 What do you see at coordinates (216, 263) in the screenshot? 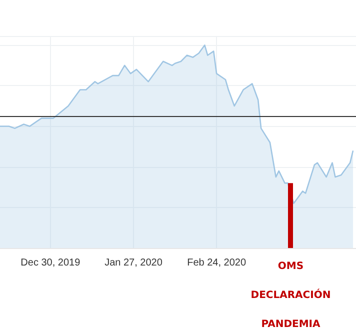
I see `x-tick-label: Feb 24, 2020` at bounding box center [216, 263].